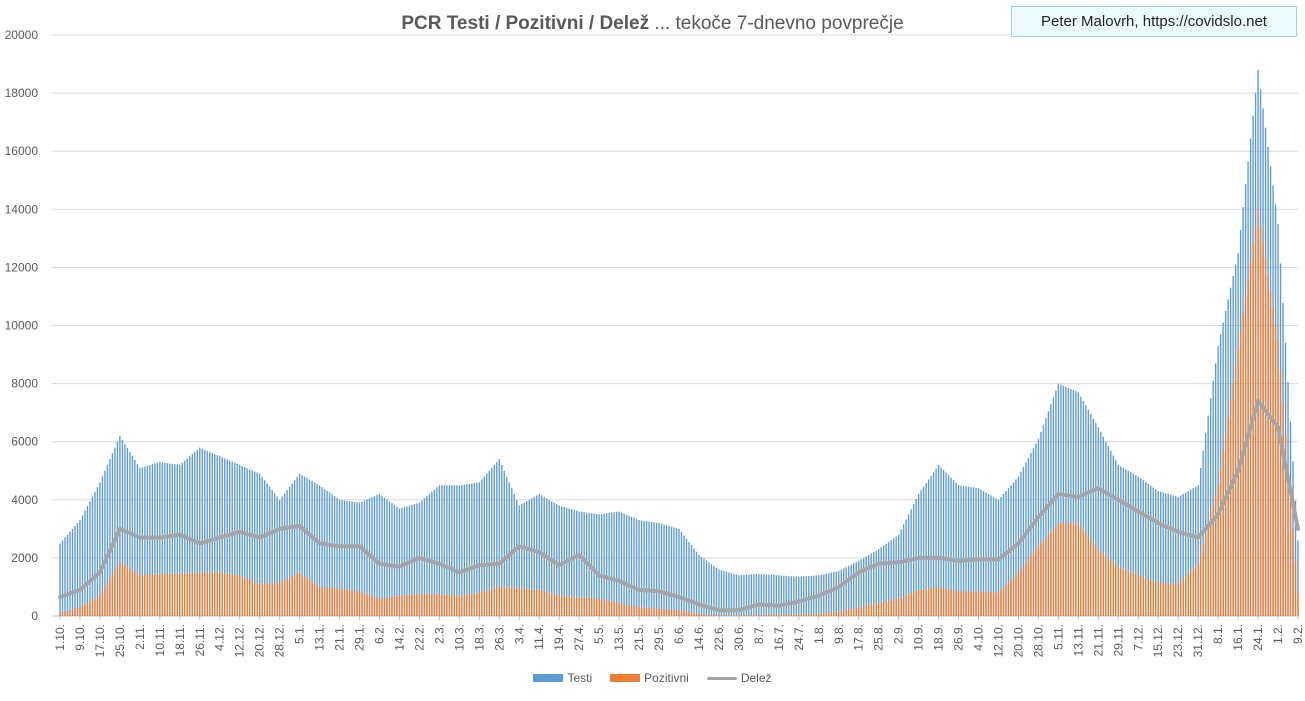 Image resolution: width=1305 pixels, height=701 pixels. Describe the element at coordinates (999, 640) in the screenshot. I see `x-tick-label: 12.10.` at that location.